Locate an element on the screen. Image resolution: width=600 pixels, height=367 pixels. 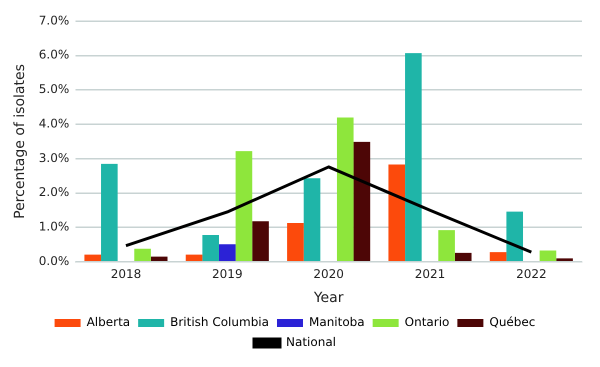
x-tick-label: 2020 is located at coordinates (328, 274).